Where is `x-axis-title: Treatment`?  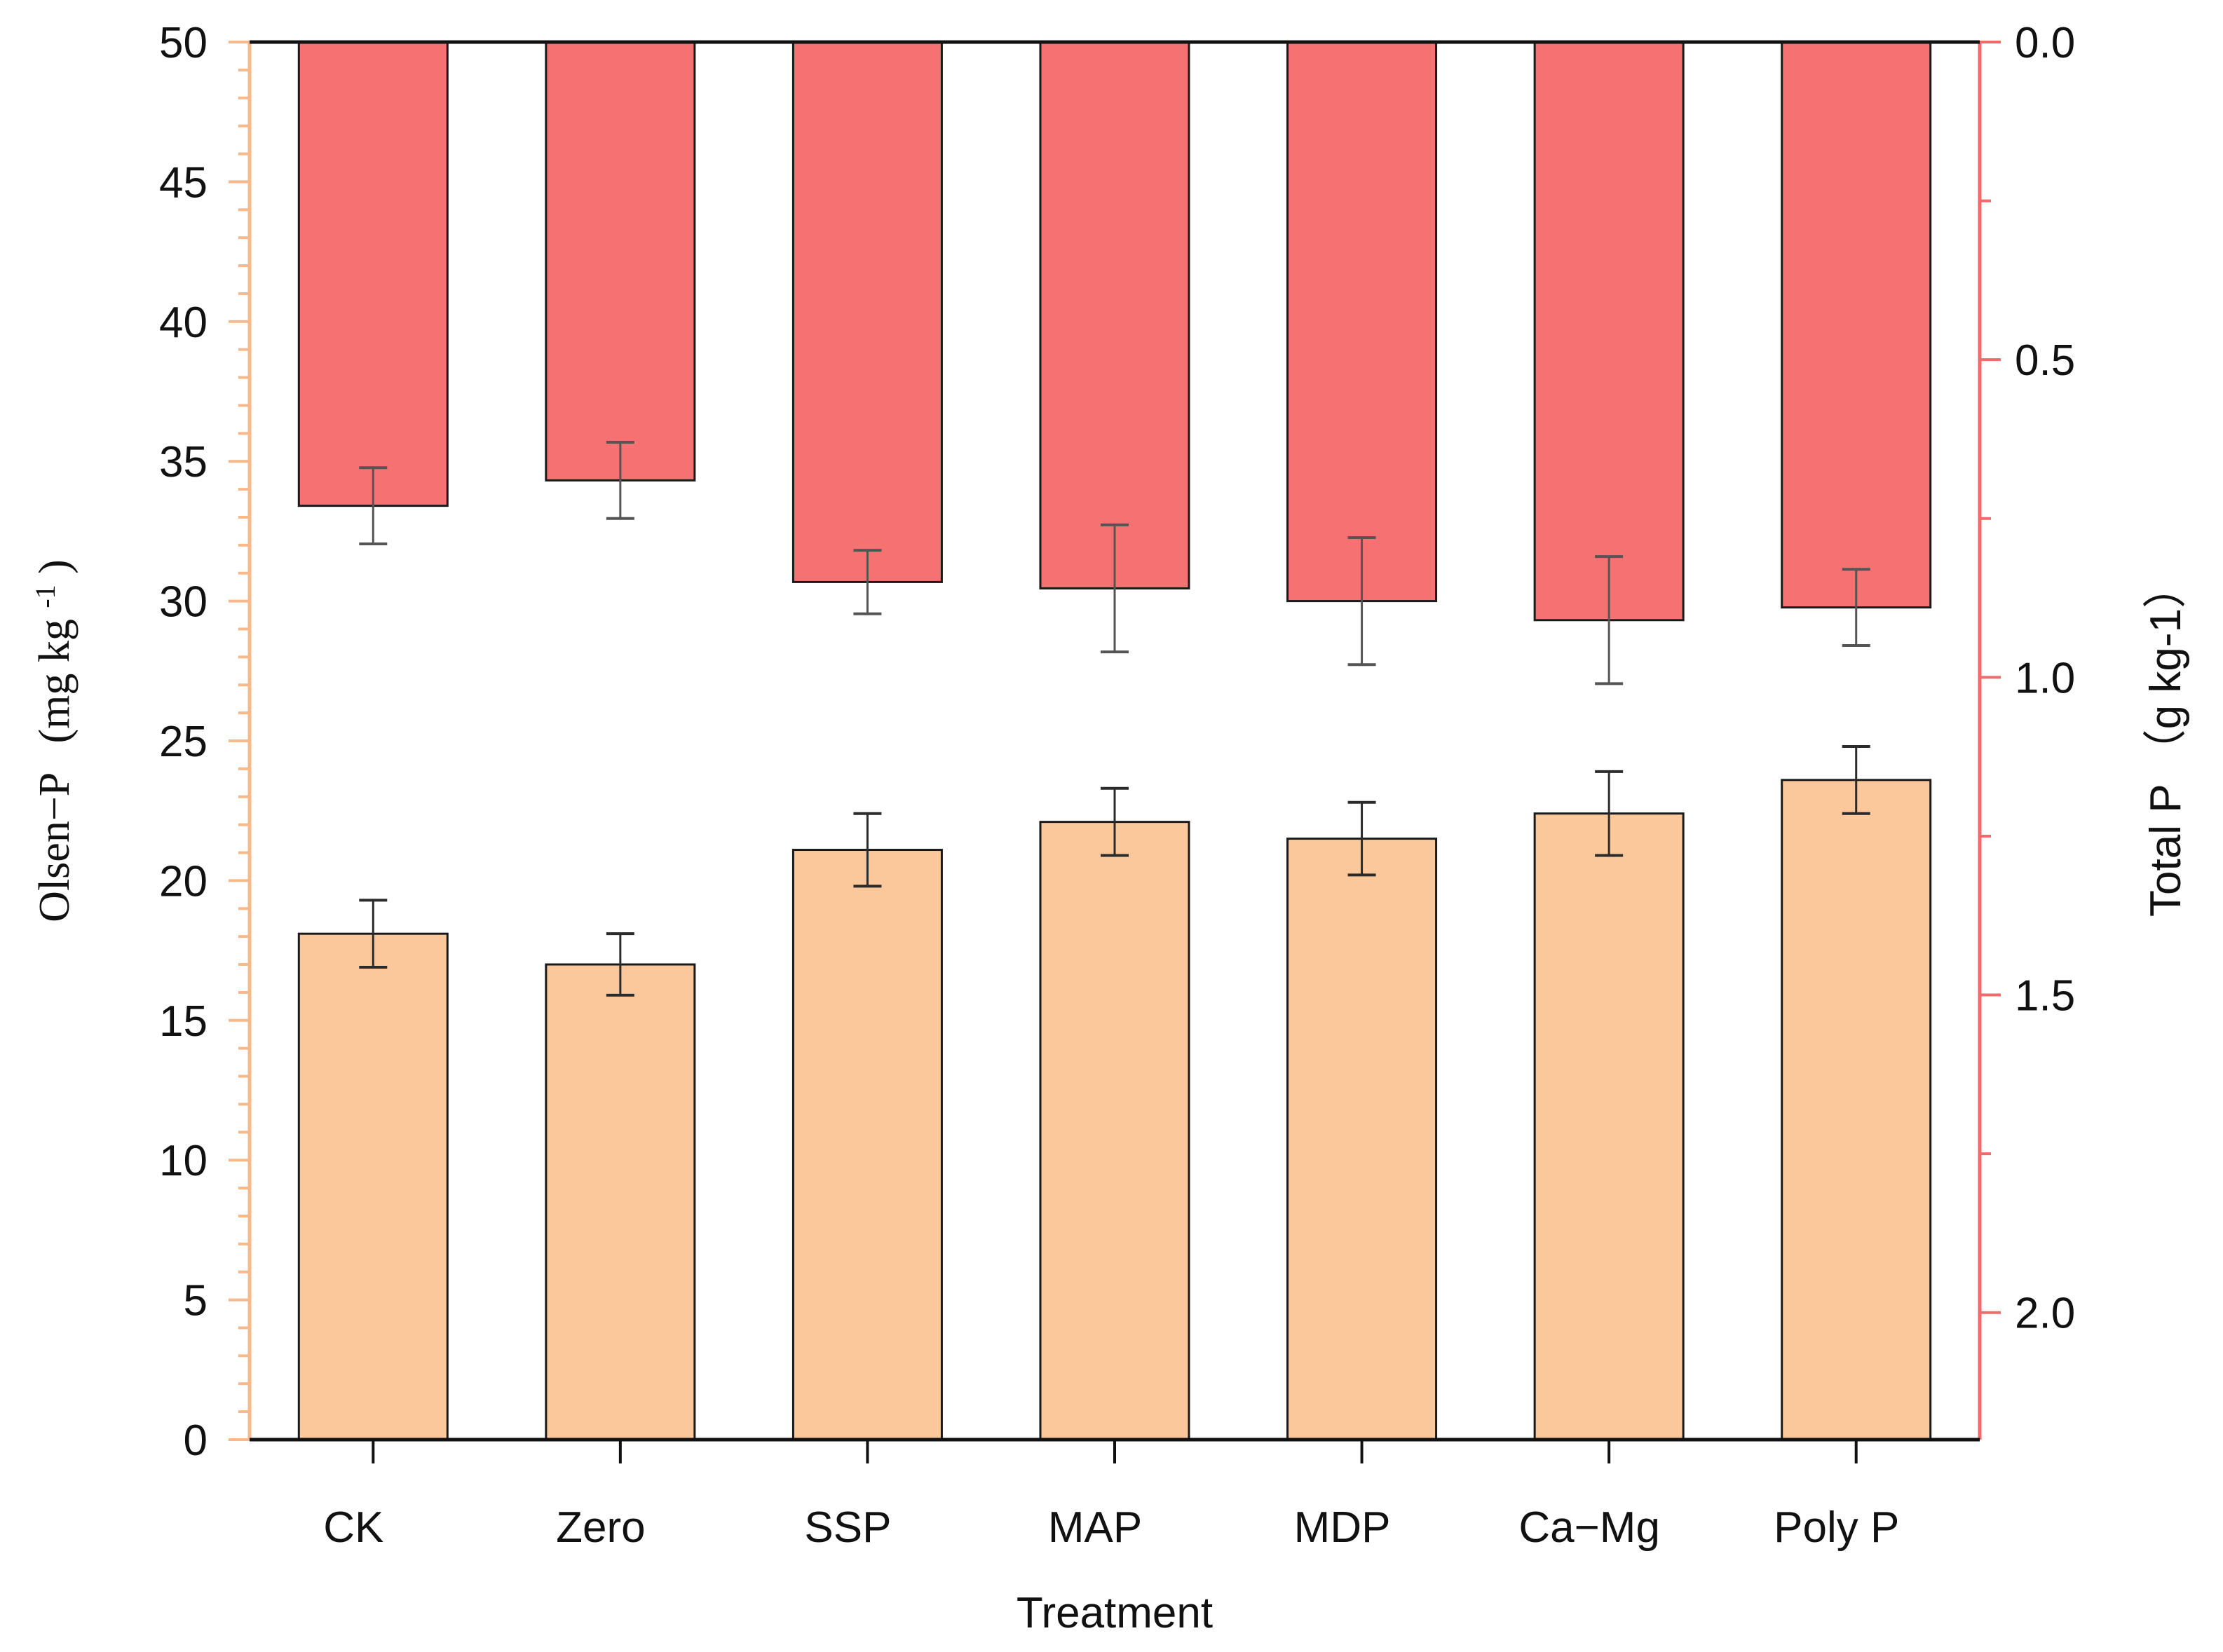
x-axis-title: Treatment is located at coordinates (1115, 1613).